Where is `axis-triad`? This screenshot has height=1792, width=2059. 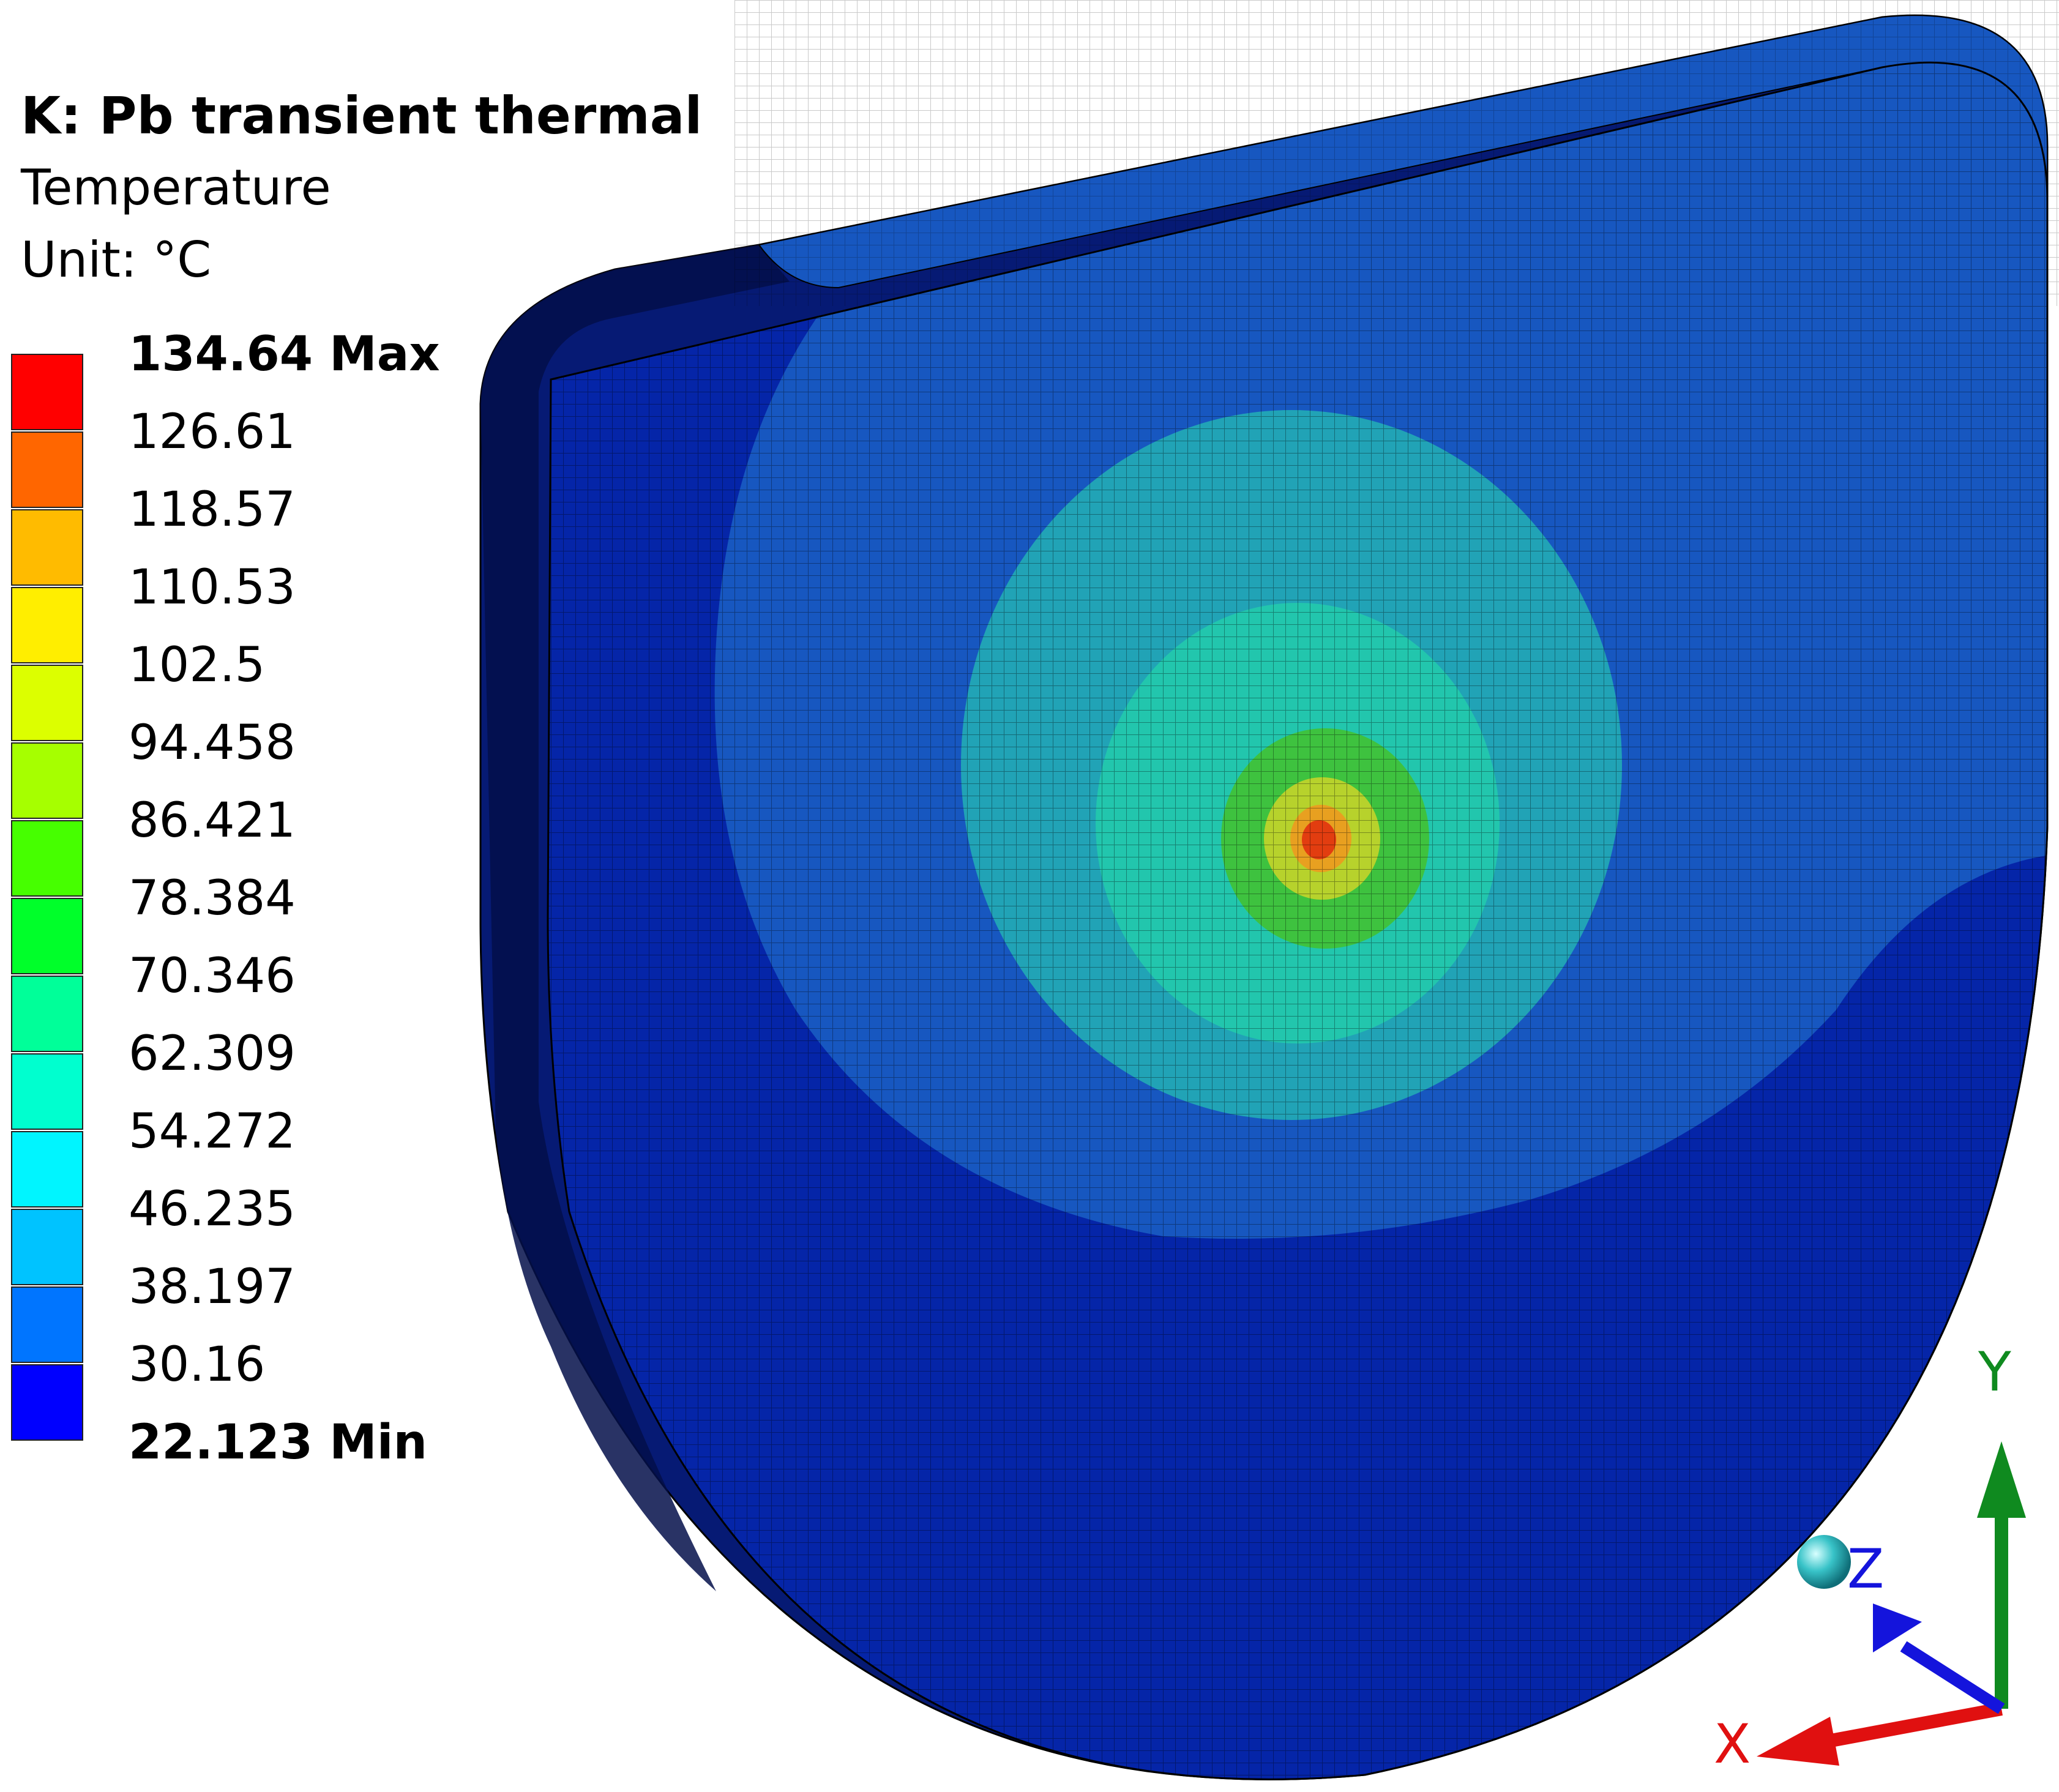
axis-triad is located at coordinates (1891, 1603).